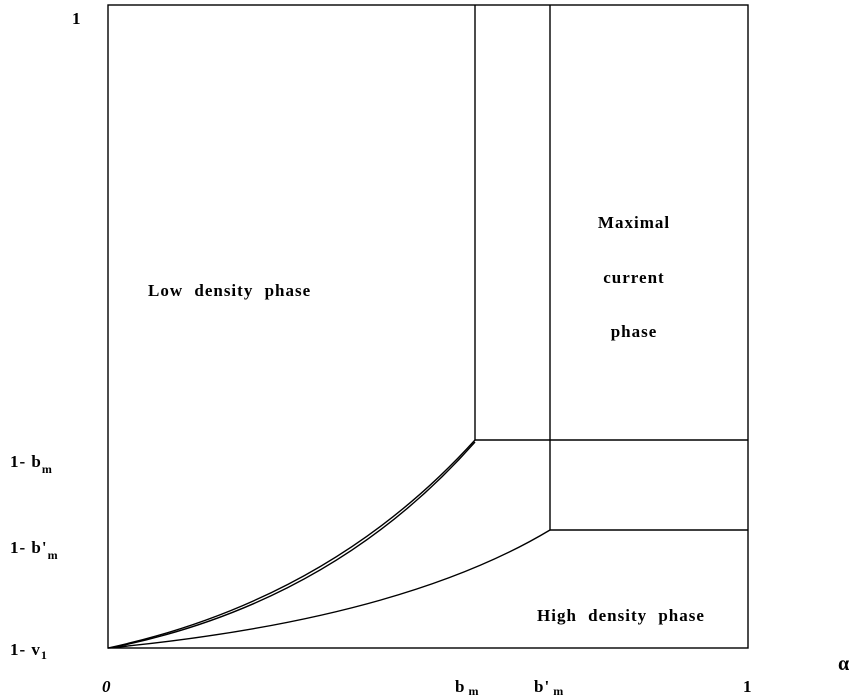 The image size is (867, 700). I want to click on x-variable: α, so click(844, 664).